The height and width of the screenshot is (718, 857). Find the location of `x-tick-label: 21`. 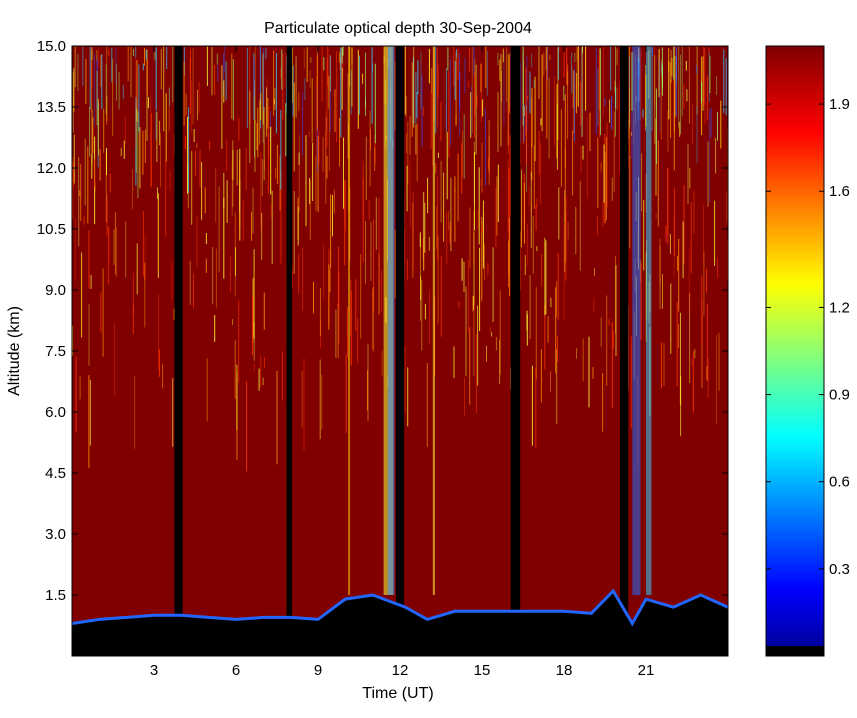

x-tick-label: 21 is located at coordinates (646, 670).